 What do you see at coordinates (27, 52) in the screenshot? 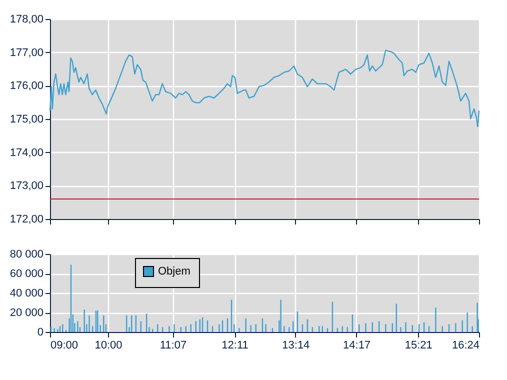
I see `y-tick-label: 177,00` at bounding box center [27, 52].